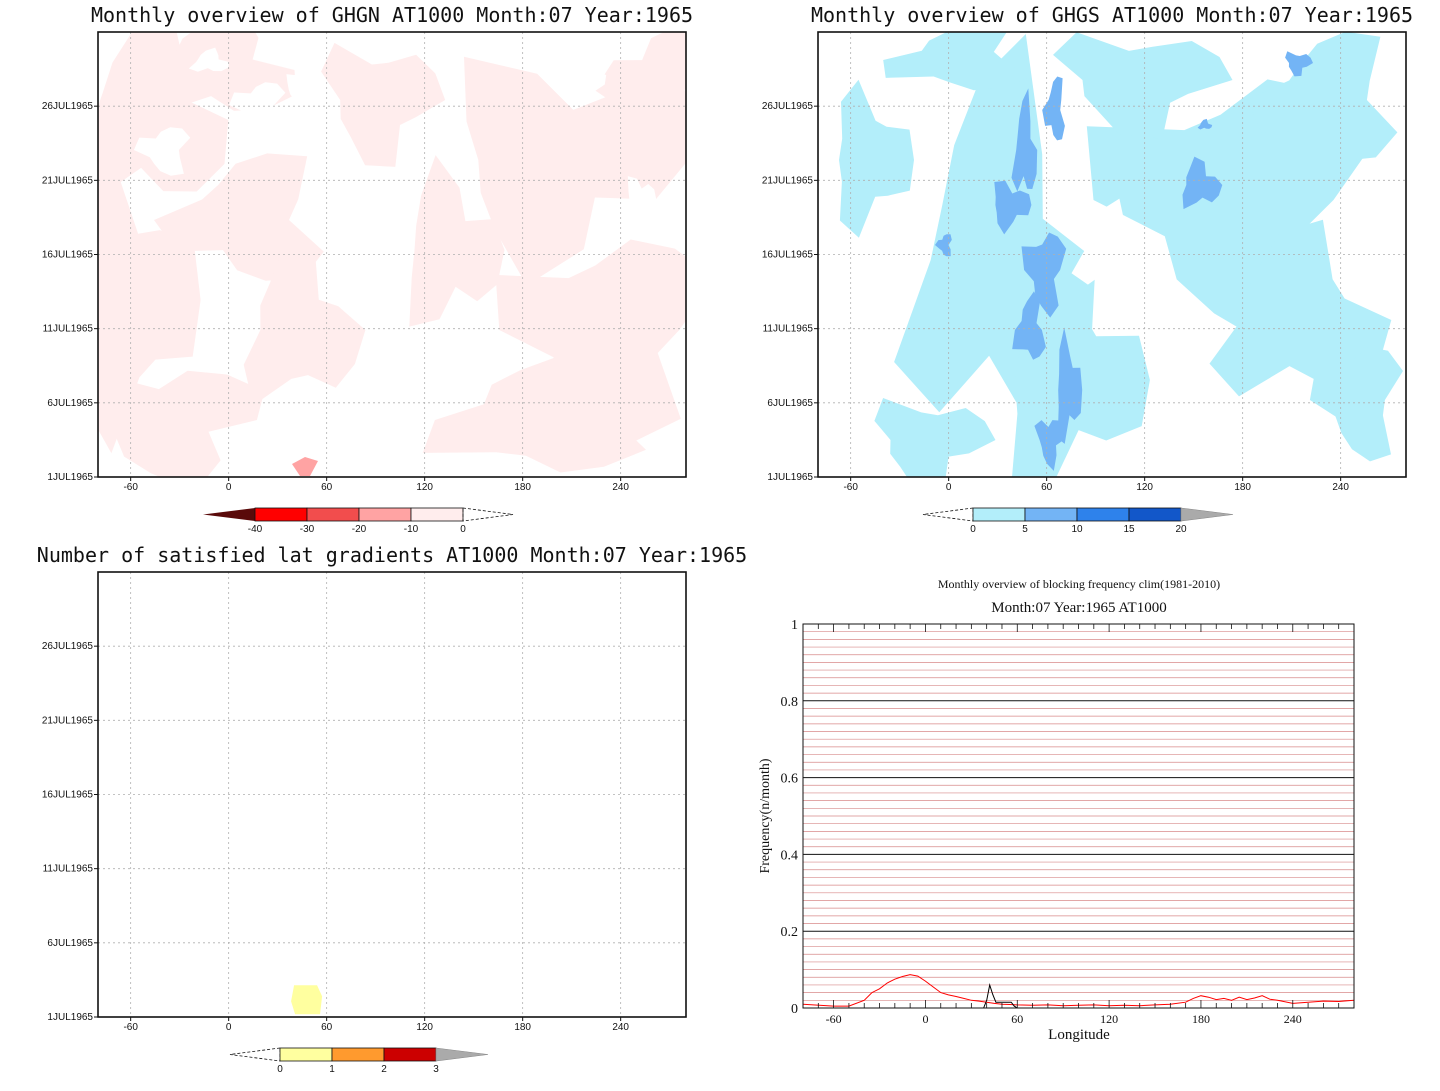 The image size is (1440, 1091). I want to click on colorbar-label: 10, so click(1077, 529).